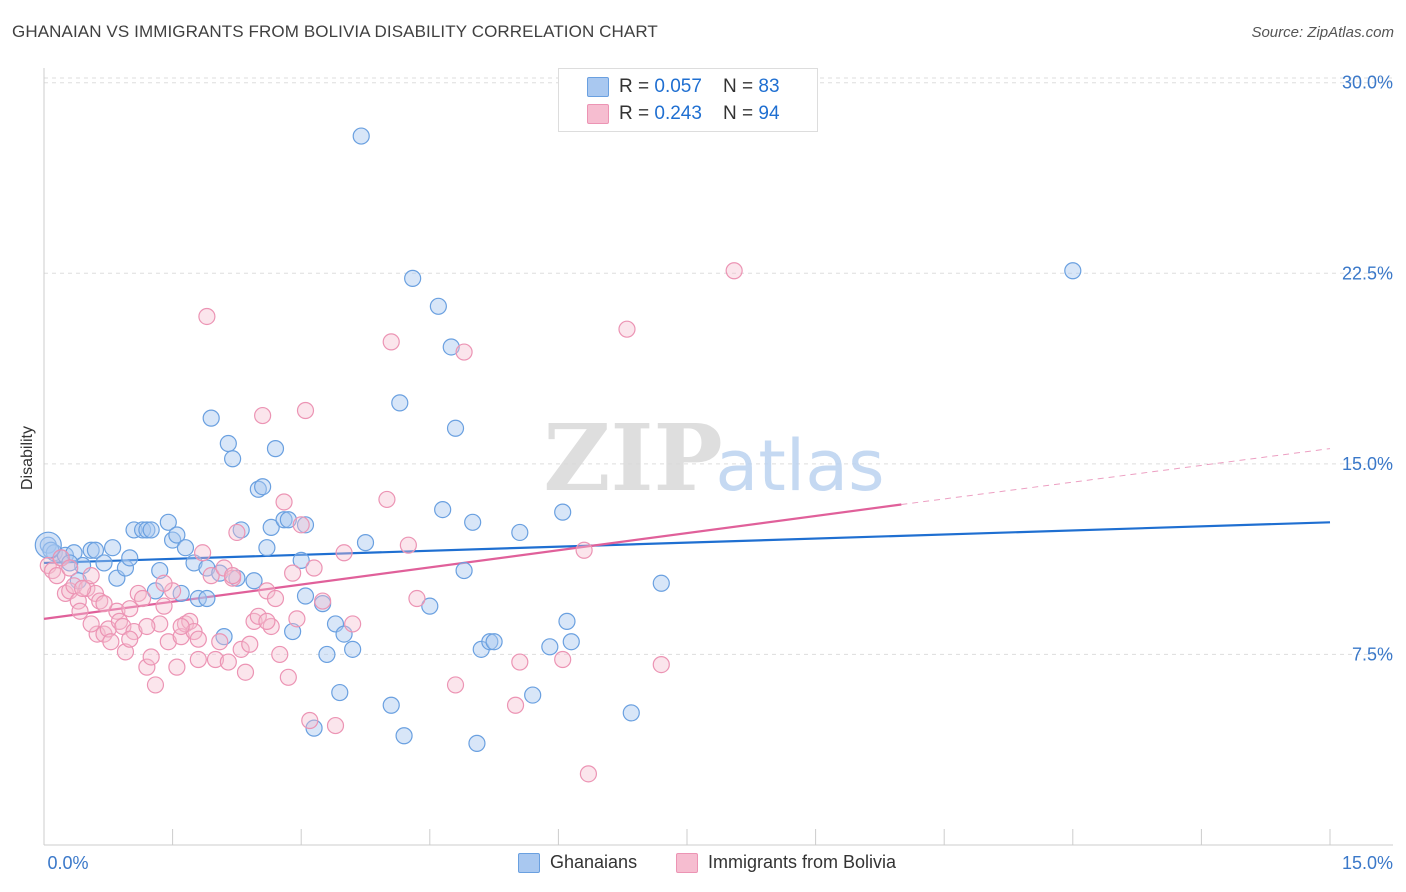 This screenshot has height=892, width=1406. Describe the element at coordinates (678, 86) in the screenshot. I see `legend-r-value: 0.057` at that location.